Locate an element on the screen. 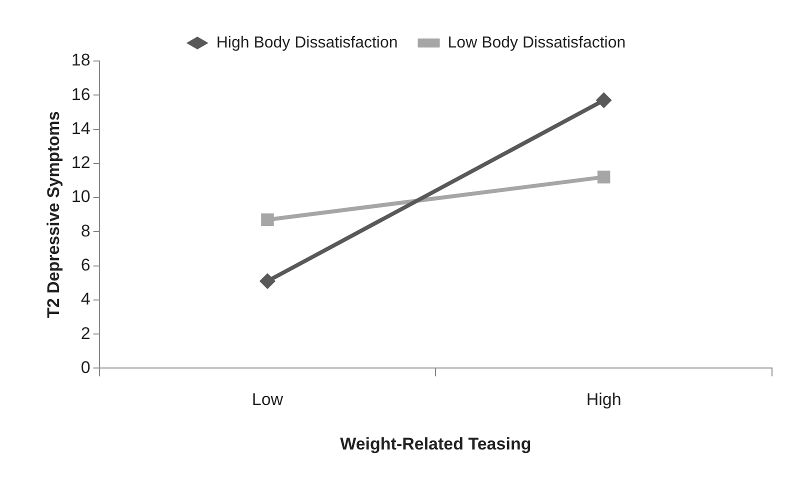 The width and height of the screenshot is (790, 489). y-axis-title: T2 Depressive Symptoms is located at coordinates (53, 214).